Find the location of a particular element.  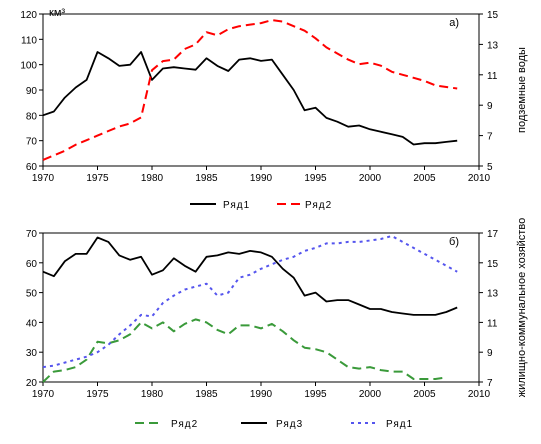

panel-label: б) is located at coordinates (454, 242).